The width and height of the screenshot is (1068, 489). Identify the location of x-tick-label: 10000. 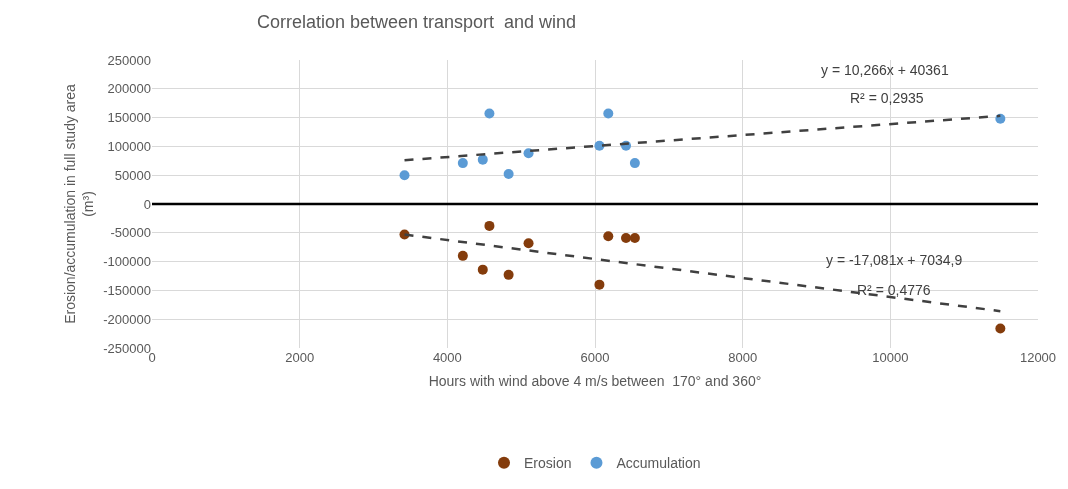
(890, 357).